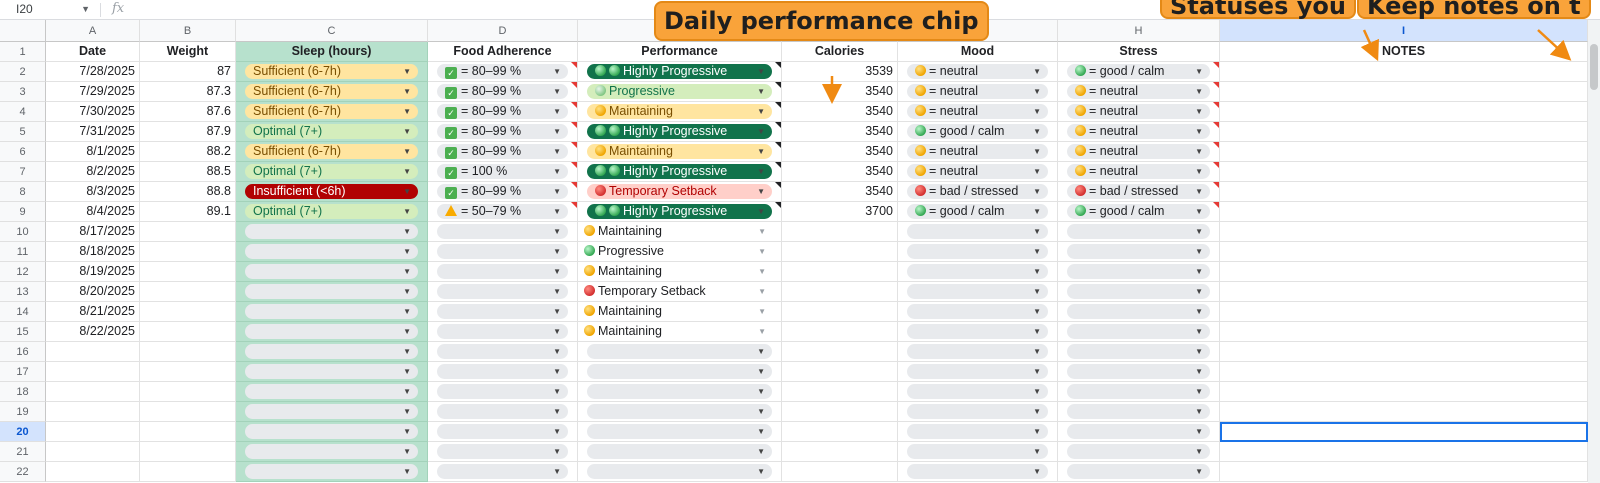 The height and width of the screenshot is (483, 1600). I want to click on calories-cell, so click(840, 352).